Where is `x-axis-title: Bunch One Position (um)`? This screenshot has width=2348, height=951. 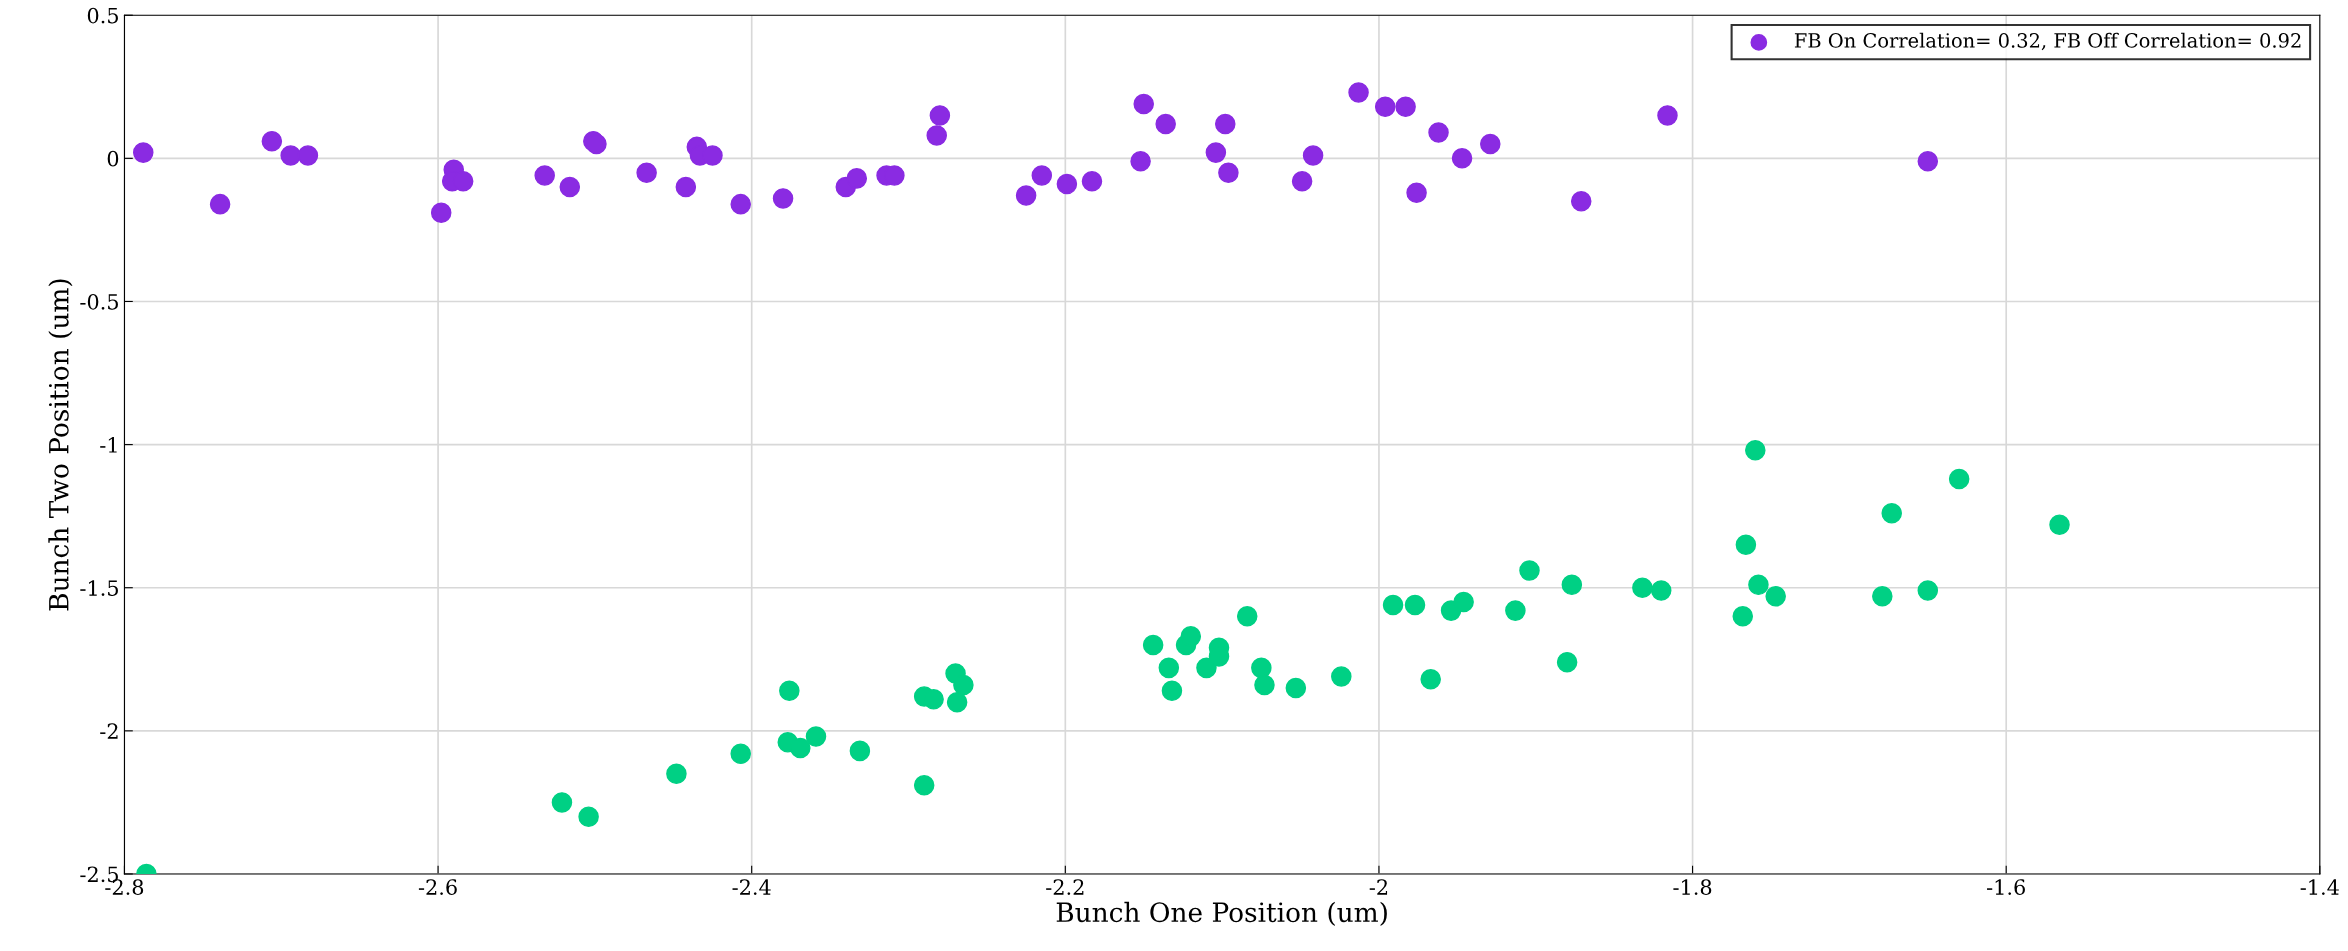 x-axis-title: Bunch One Position (um) is located at coordinates (1221, 913).